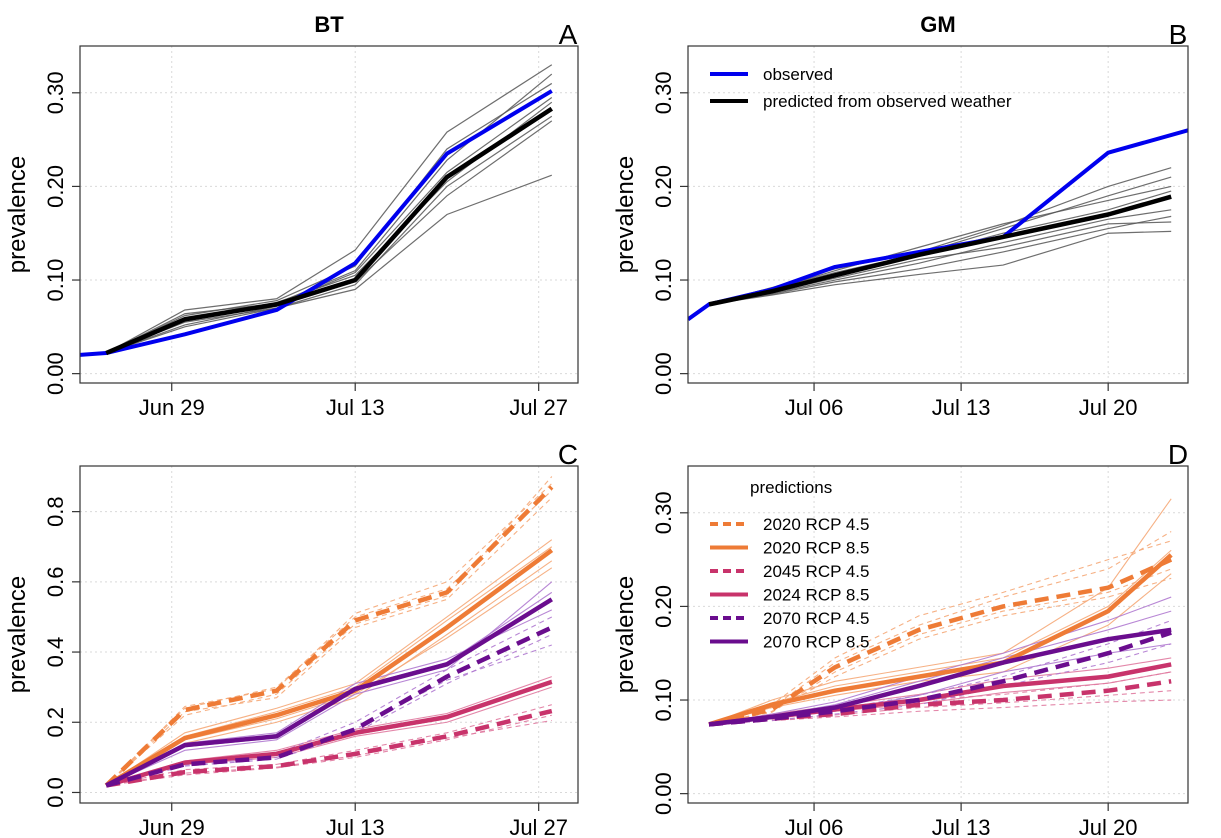 This screenshot has height=838, width=1221. What do you see at coordinates (55, 792) in the screenshot?
I see `y-tick-label: 0.0` at bounding box center [55, 792].